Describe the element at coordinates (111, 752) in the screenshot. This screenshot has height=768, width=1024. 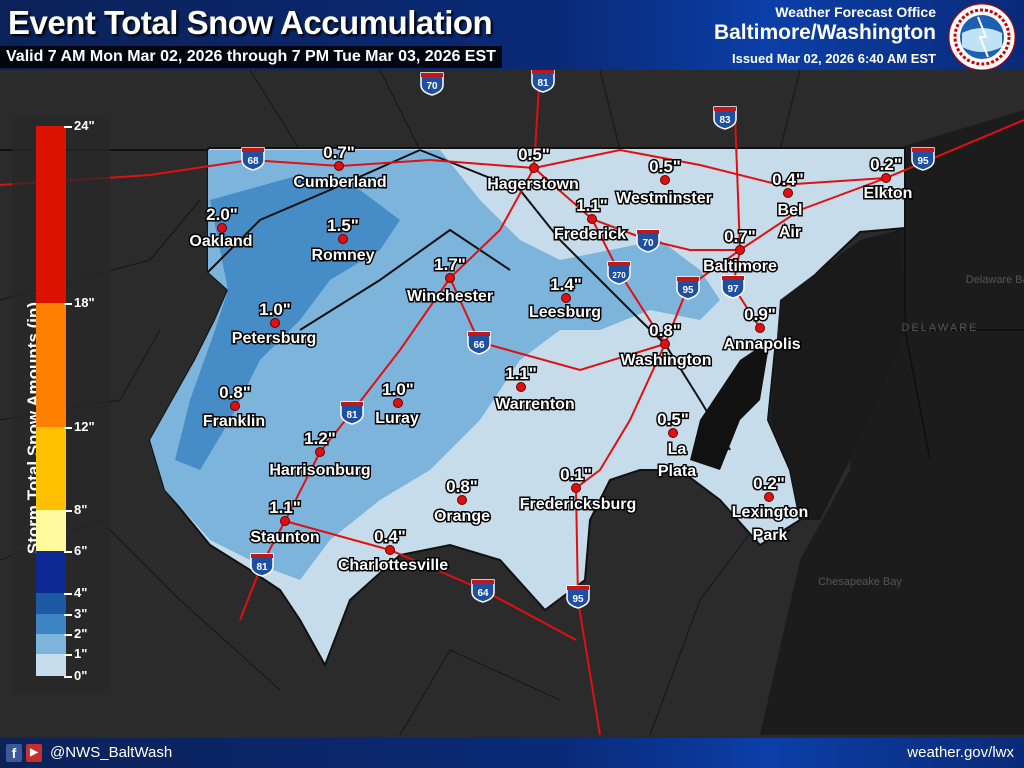
I see `social-handle: @NWS_BaltWash` at that location.